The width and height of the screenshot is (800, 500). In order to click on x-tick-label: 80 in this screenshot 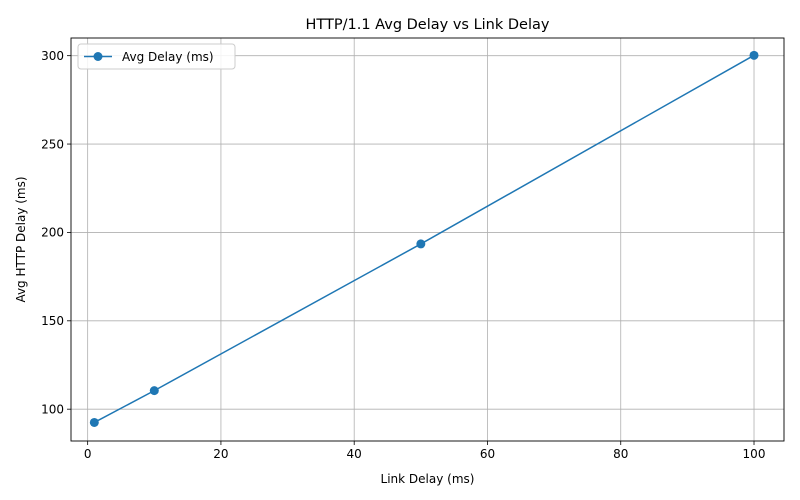, I will do `click(620, 454)`.